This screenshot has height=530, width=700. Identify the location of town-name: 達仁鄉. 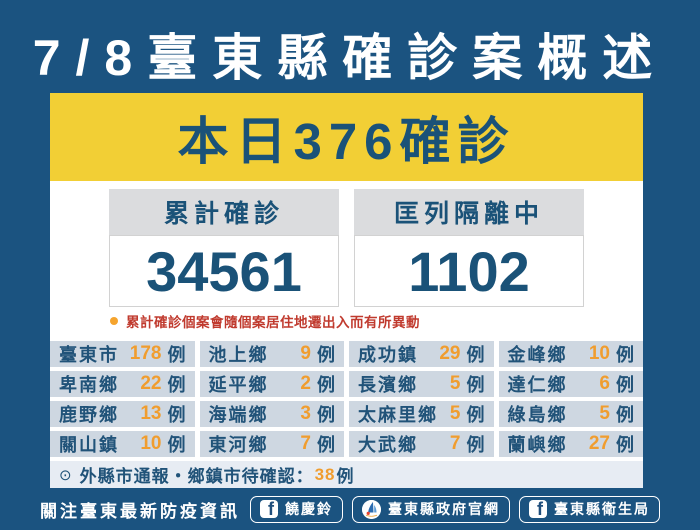
(537, 385).